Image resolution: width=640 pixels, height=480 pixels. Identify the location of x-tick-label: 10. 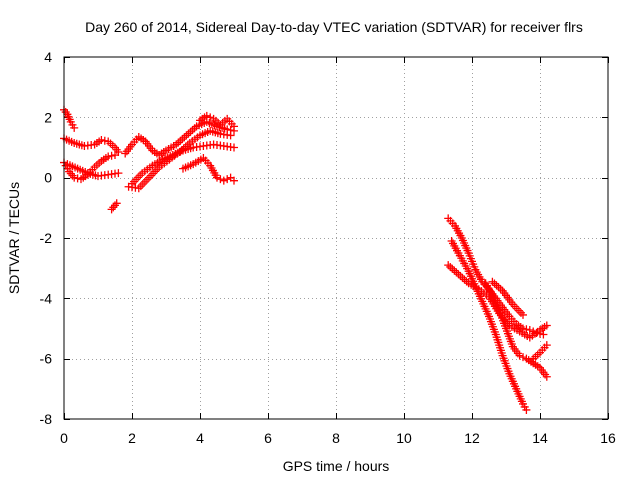
(404, 438).